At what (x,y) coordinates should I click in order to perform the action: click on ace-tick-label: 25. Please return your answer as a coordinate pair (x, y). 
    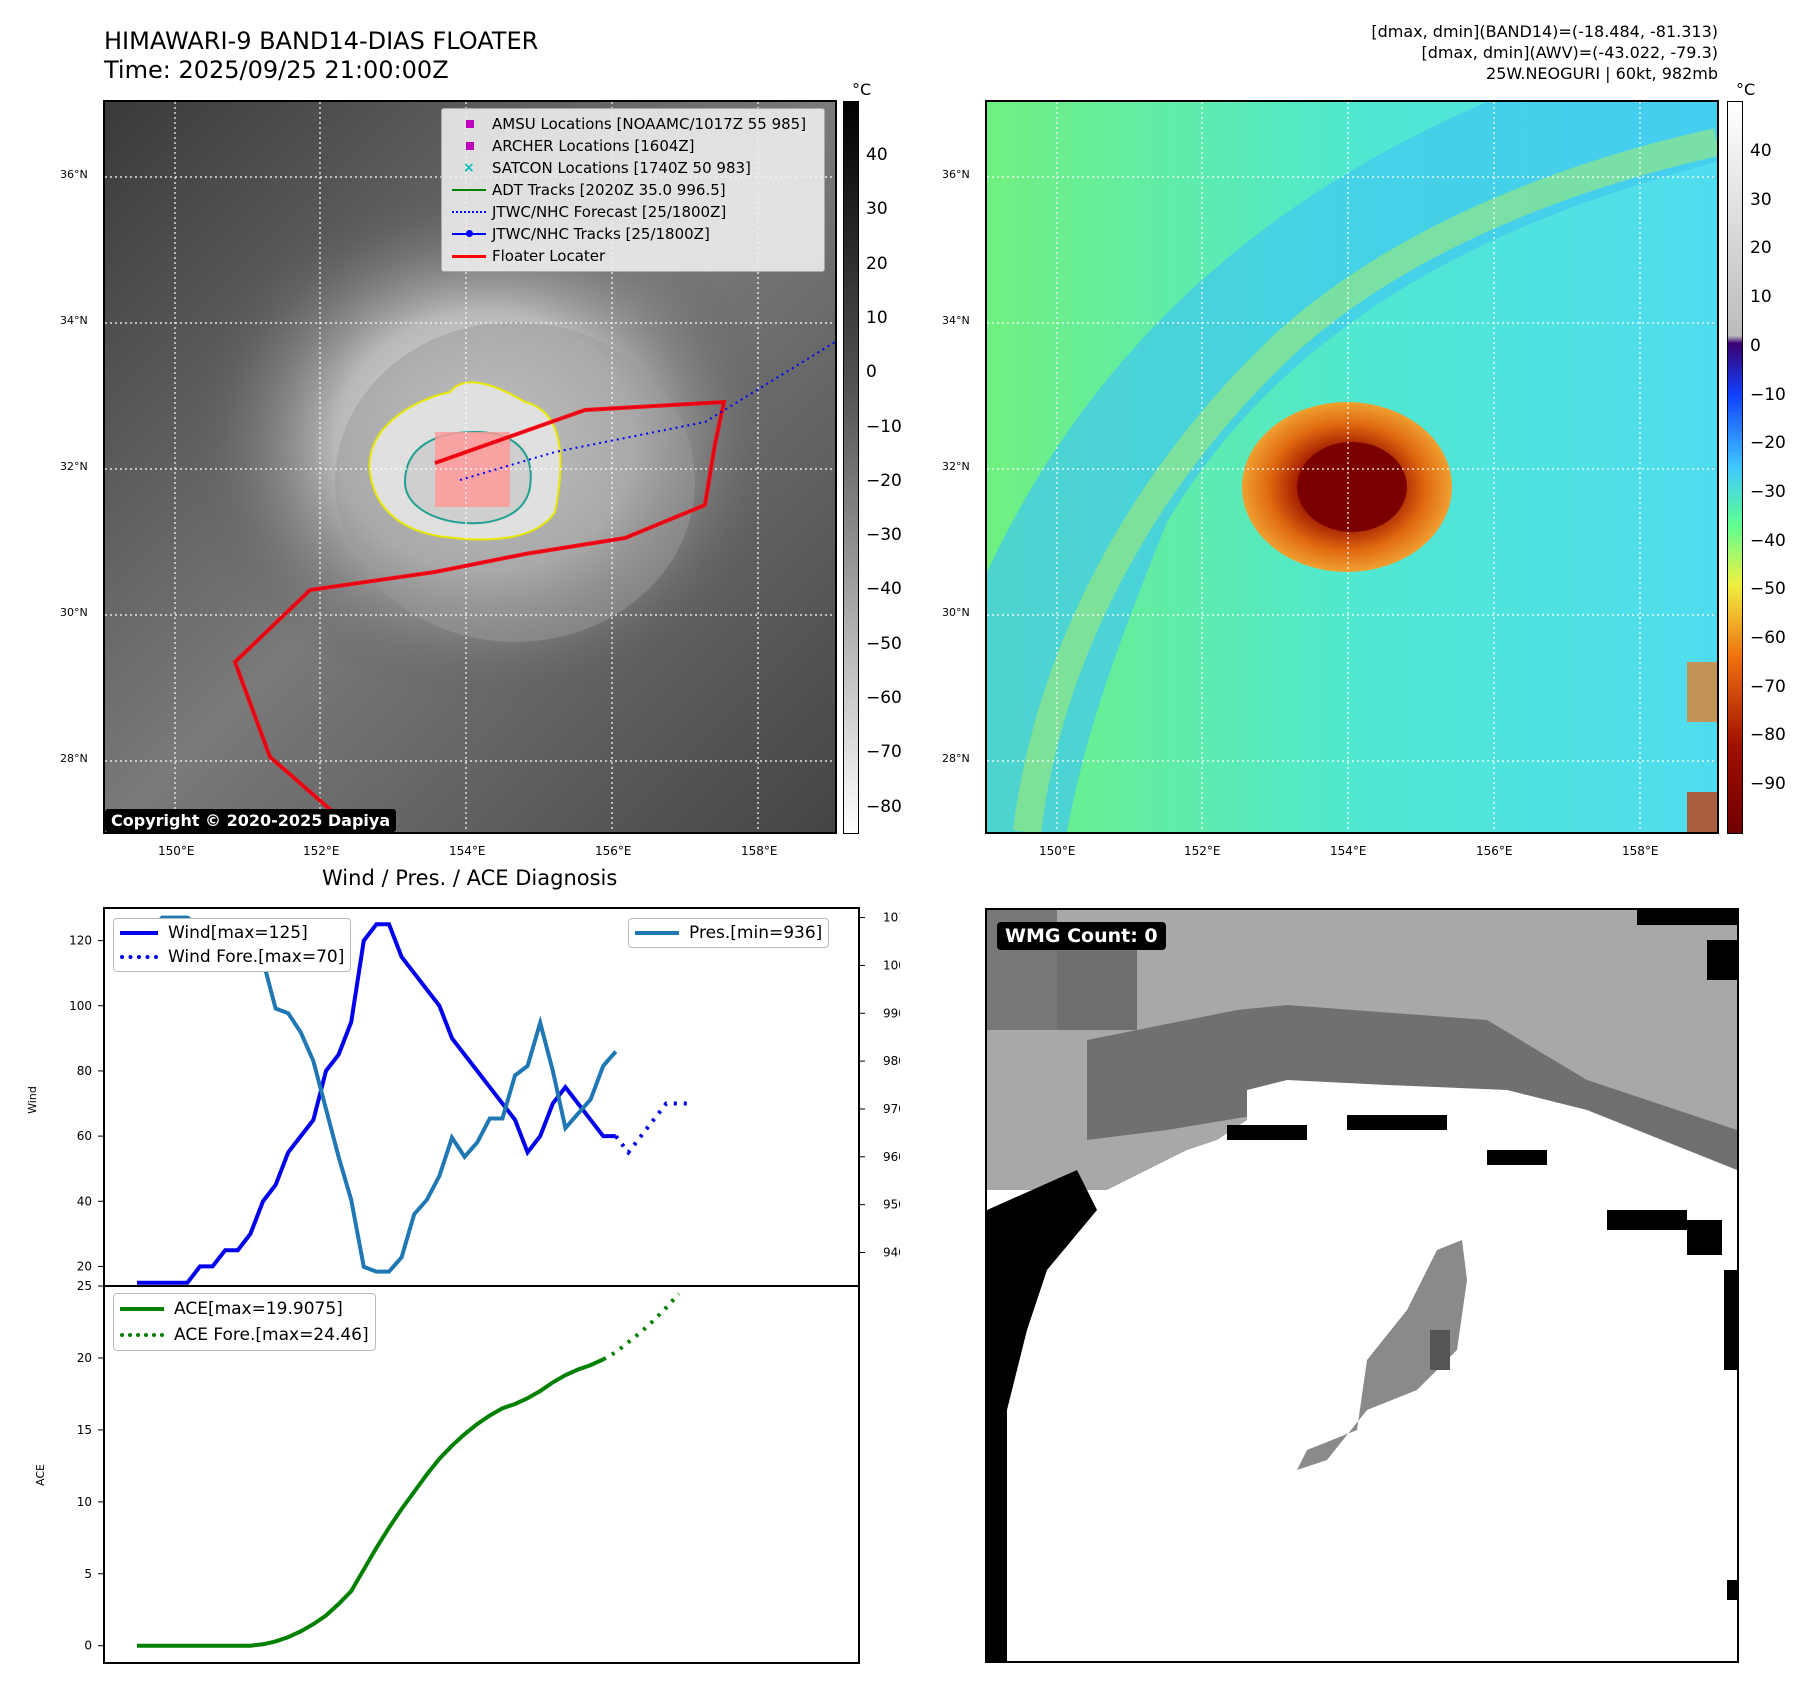
    Looking at the image, I should click on (84, 1286).